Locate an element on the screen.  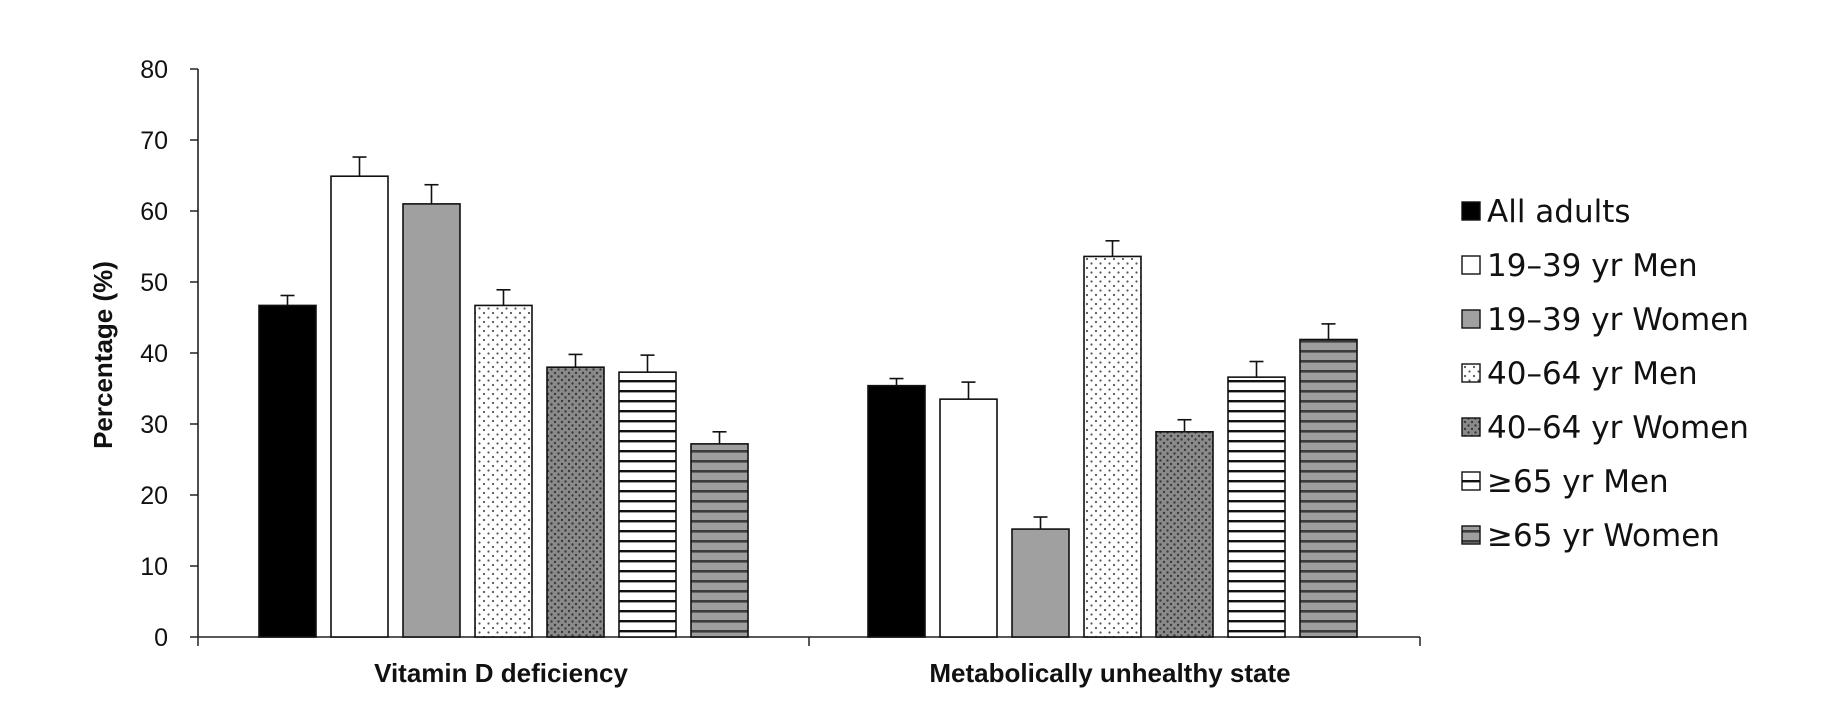
y-tick-label: 60 is located at coordinates (154, 212).